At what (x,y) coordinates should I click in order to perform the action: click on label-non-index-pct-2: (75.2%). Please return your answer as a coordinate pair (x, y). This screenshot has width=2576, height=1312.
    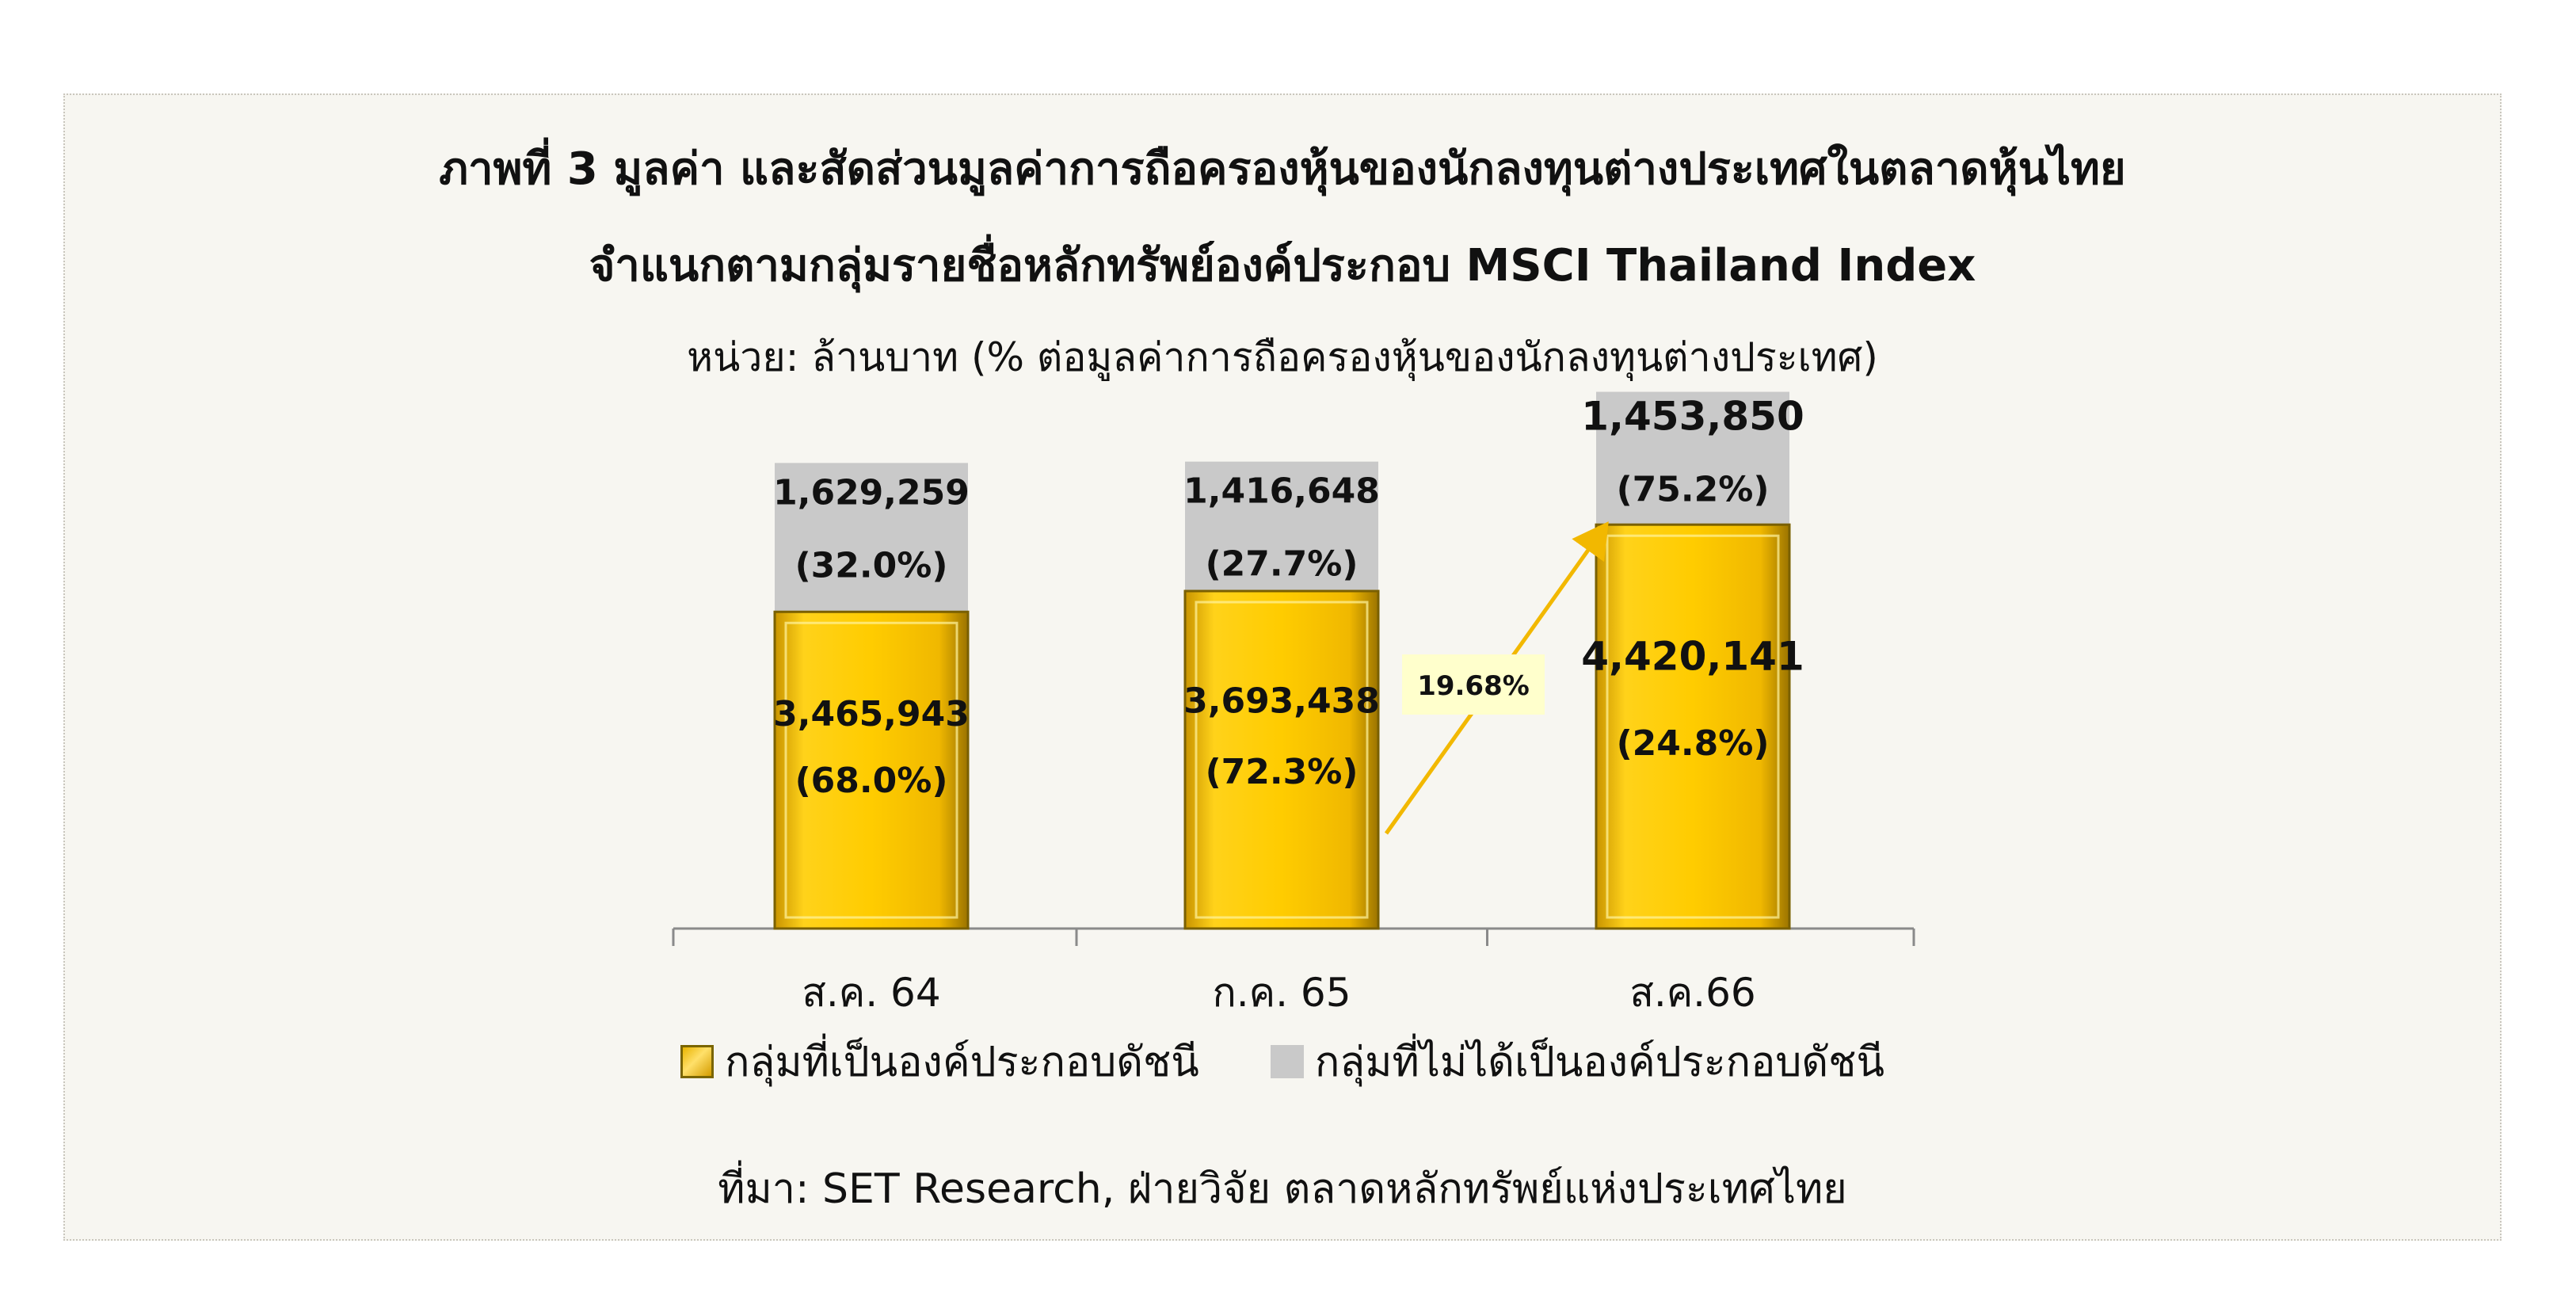
    Looking at the image, I should click on (1694, 490).